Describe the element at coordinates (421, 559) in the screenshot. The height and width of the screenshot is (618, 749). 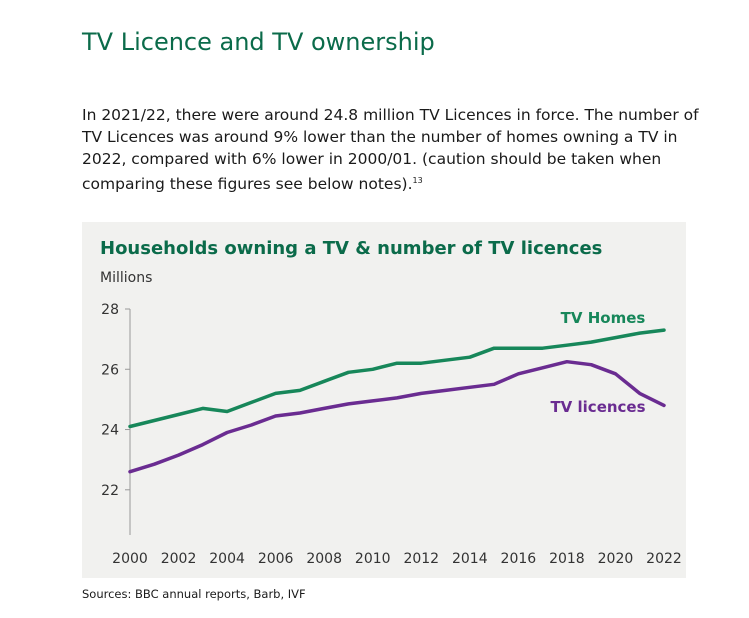
I see `x-tick-label: 2012` at that location.